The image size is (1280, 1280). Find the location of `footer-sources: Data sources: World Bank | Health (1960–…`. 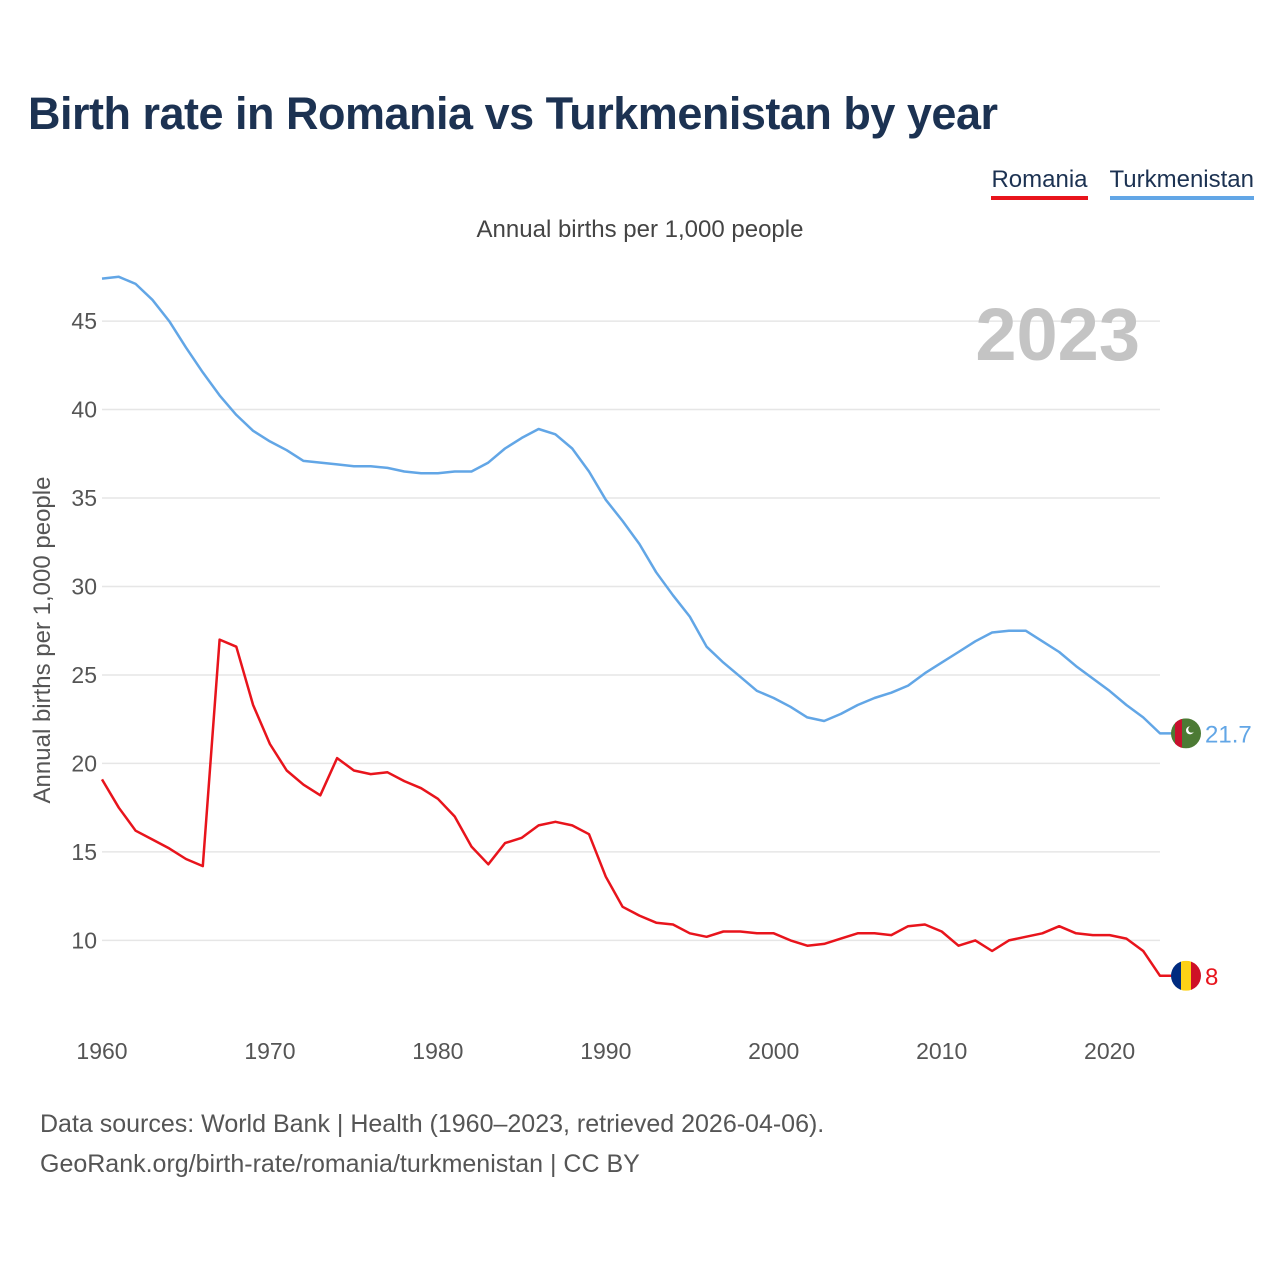

footer-sources: Data sources: World Bank | Health (1960–… is located at coordinates (432, 1124).